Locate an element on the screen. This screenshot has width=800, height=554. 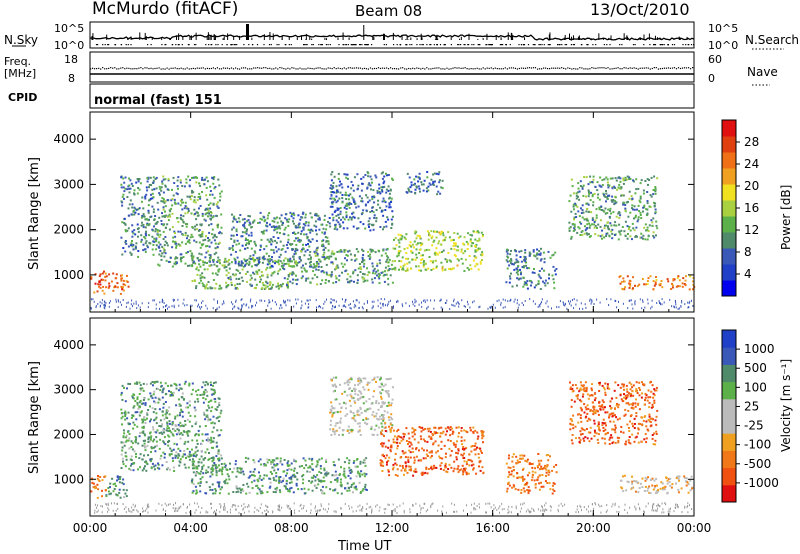
colorbar-tick-label: 4 is located at coordinates (748, 274).